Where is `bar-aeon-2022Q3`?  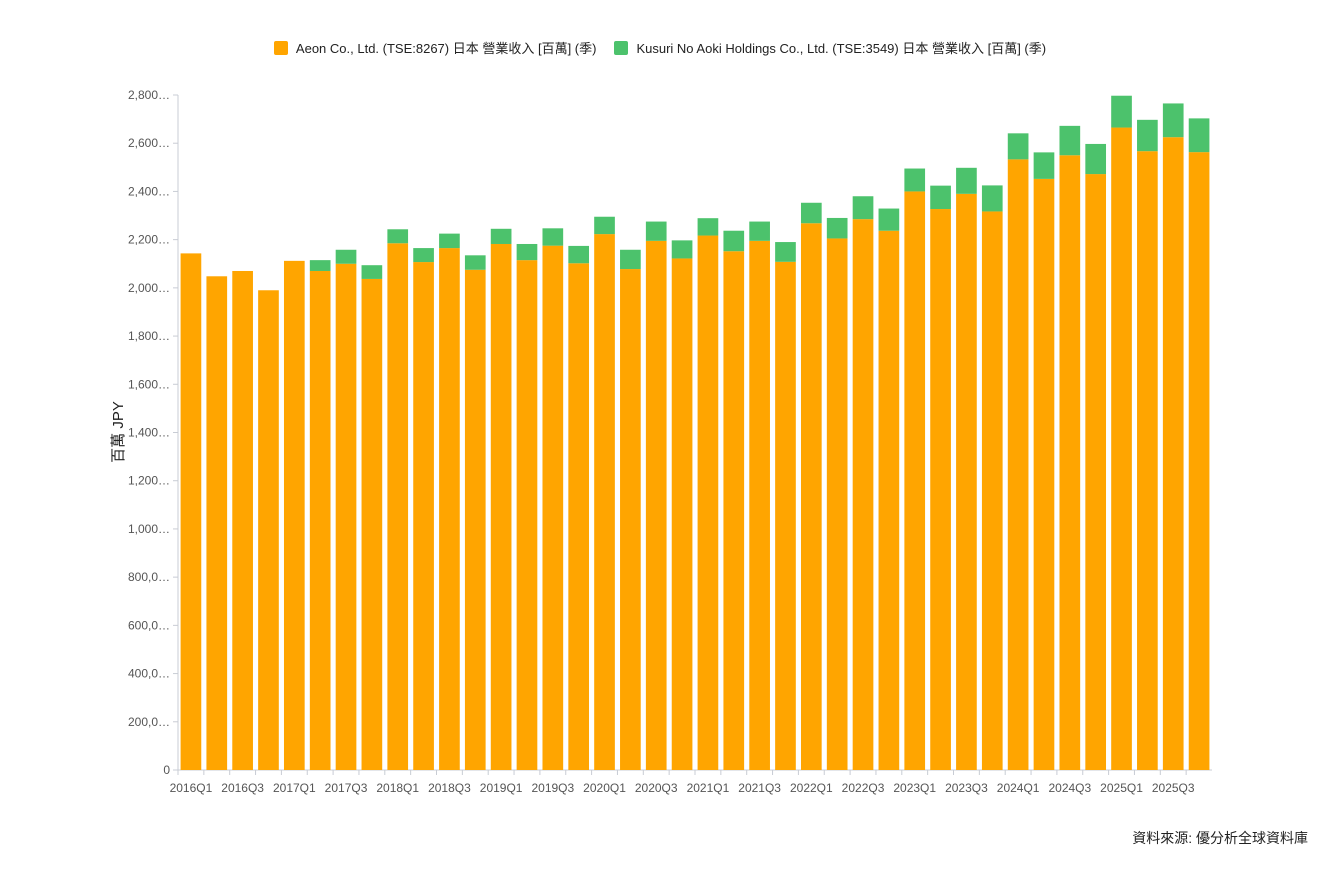
bar-aeon-2022Q3 is located at coordinates (863, 494).